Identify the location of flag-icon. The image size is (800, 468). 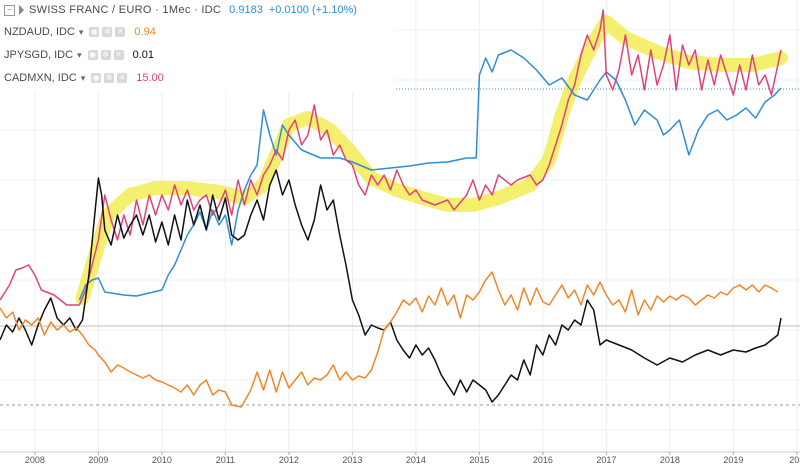
(21, 10).